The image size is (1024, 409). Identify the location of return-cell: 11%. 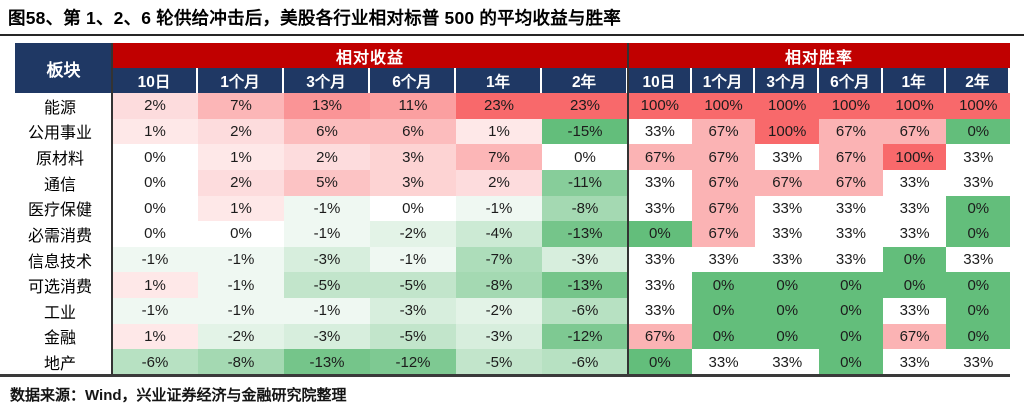
(413, 106).